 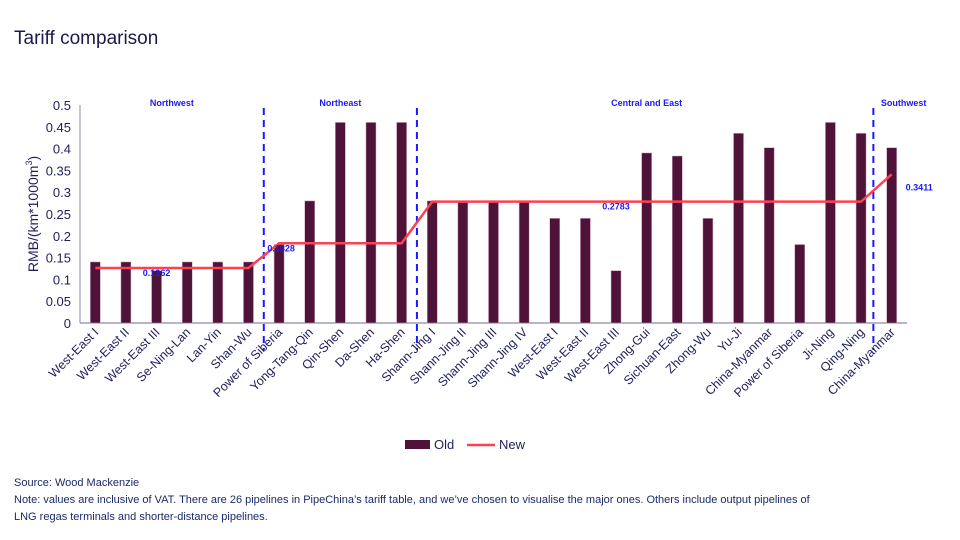 I want to click on data-label: 0.1828, so click(x=281, y=248).